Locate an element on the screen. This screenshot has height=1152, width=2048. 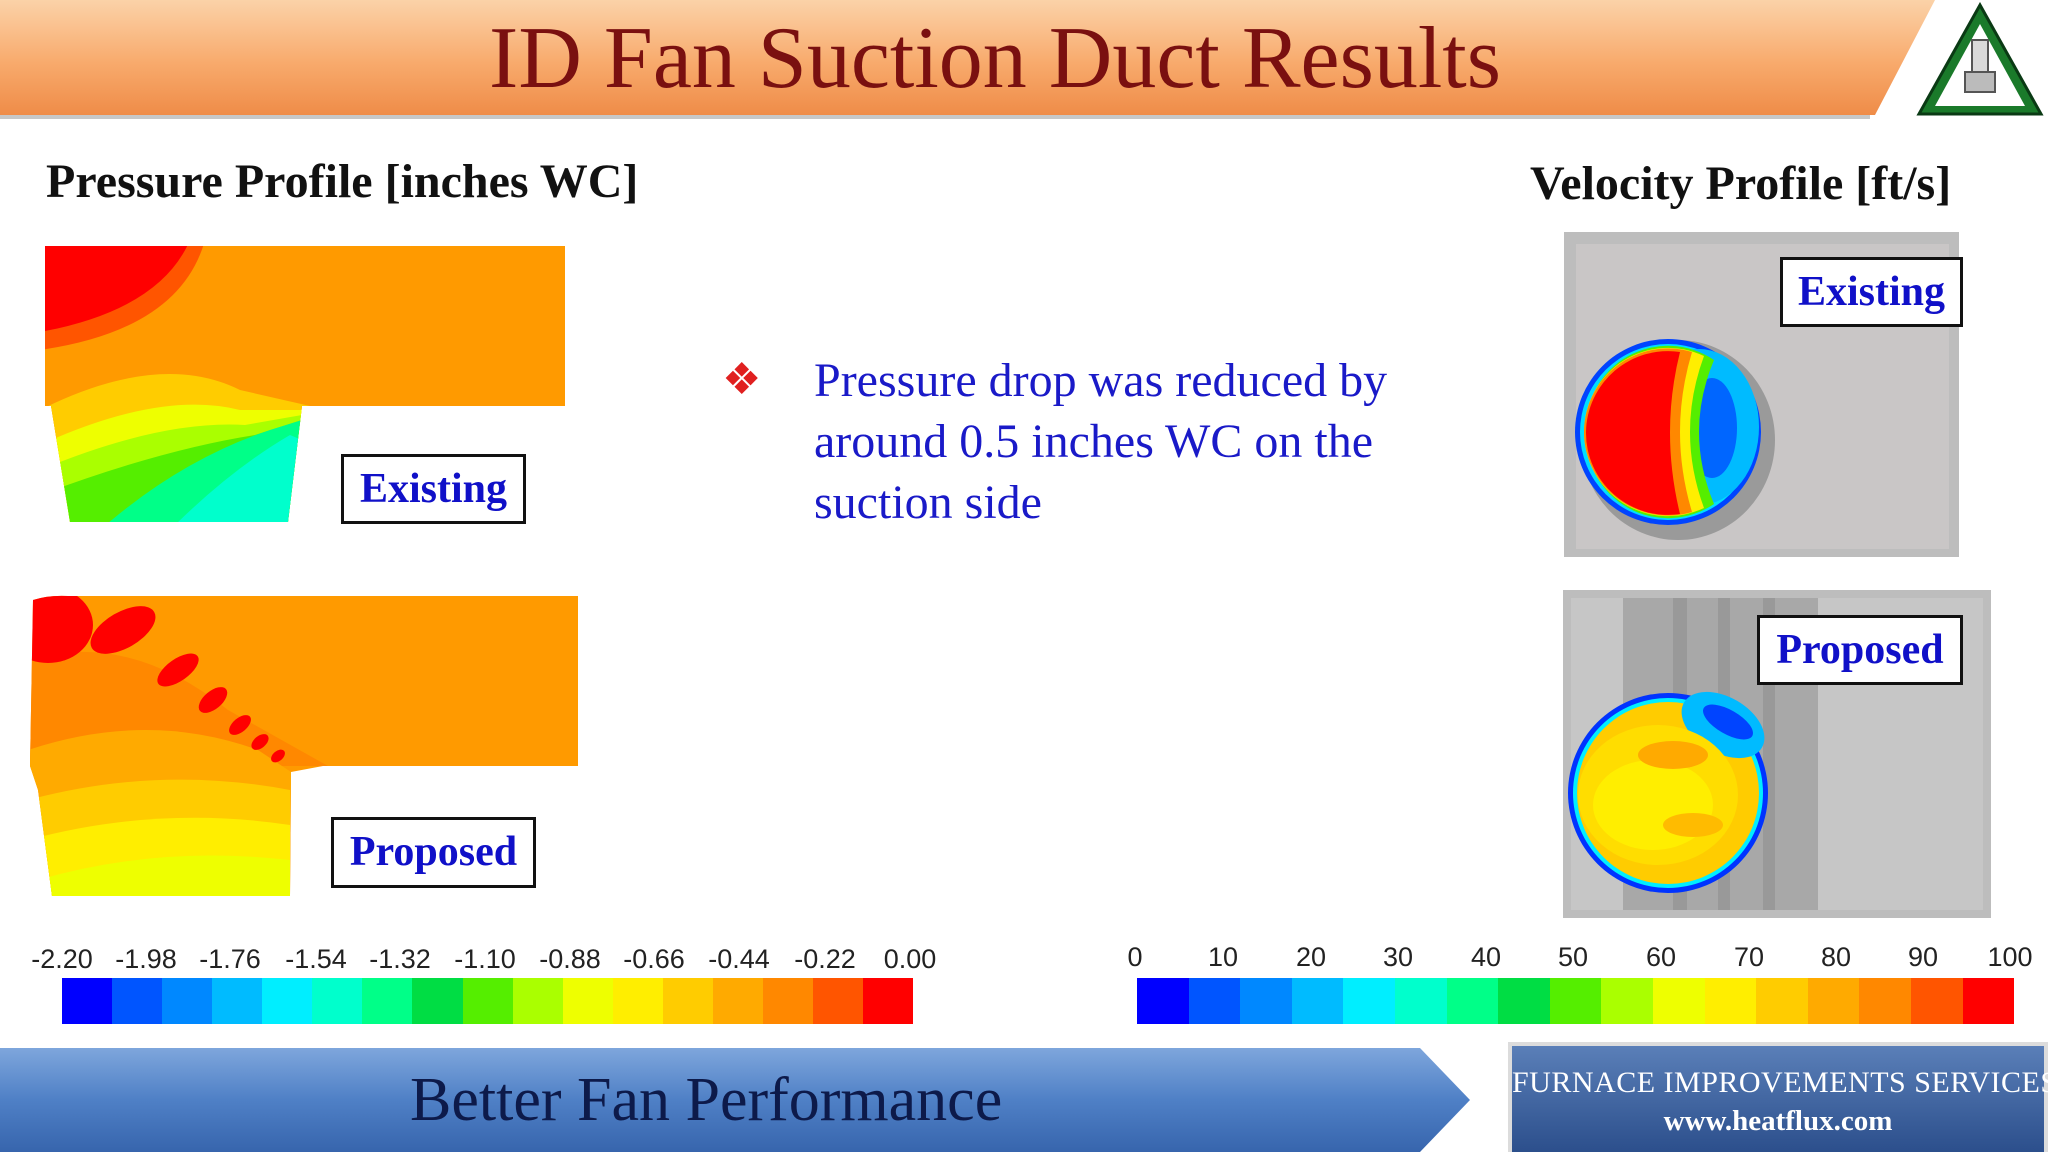
velocity-tick: 20 is located at coordinates (1311, 957).